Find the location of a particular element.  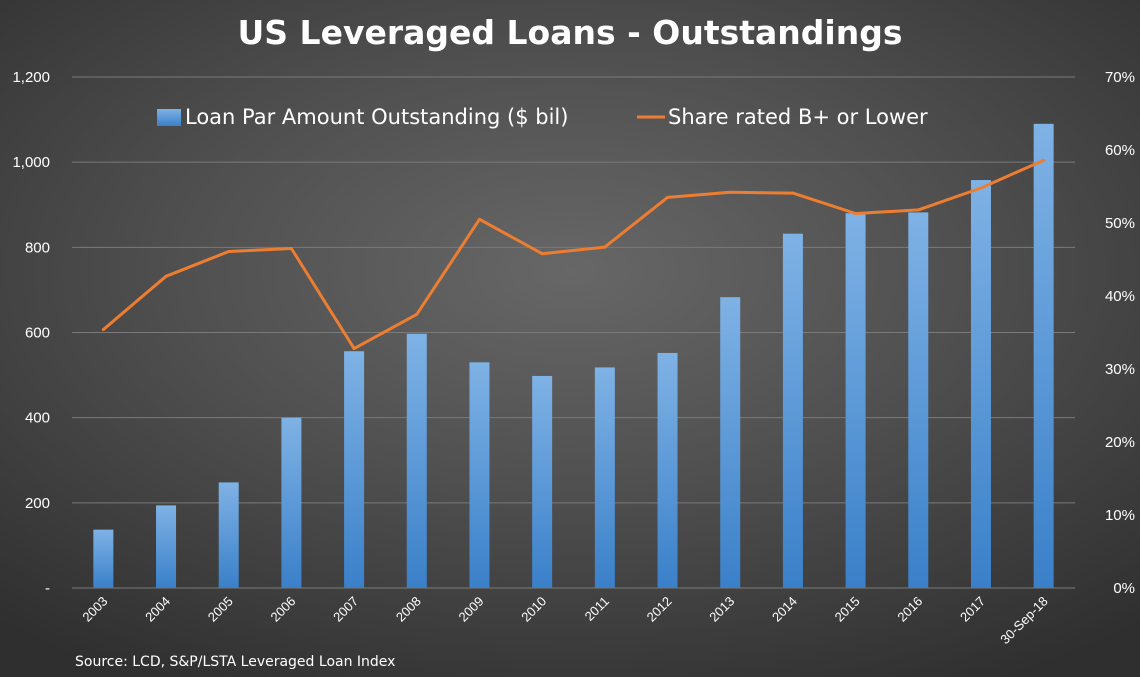

line-point-2004 is located at coordinates (166, 276).